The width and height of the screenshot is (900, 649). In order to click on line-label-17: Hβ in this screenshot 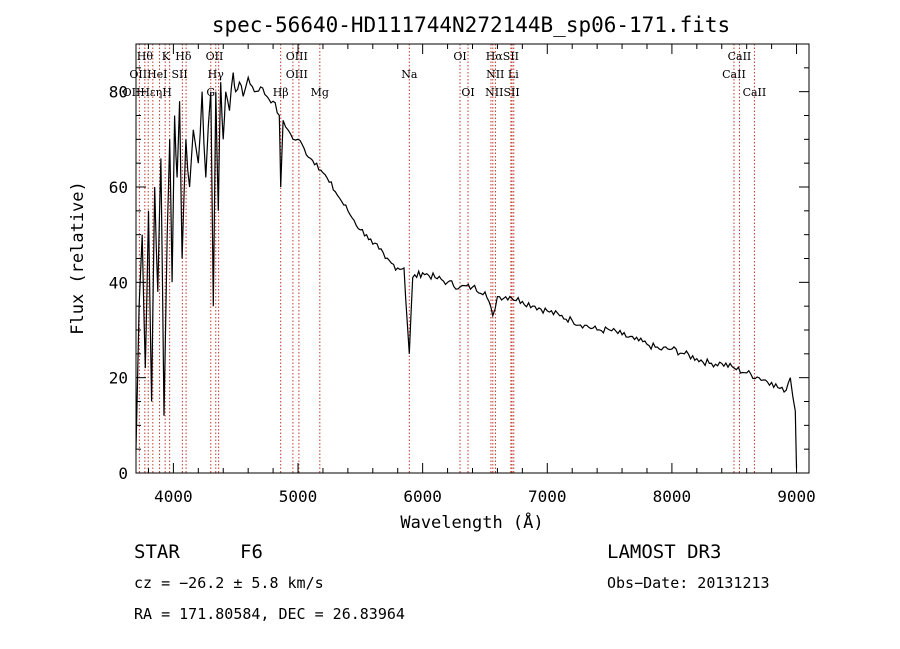, I will do `click(281, 92)`.